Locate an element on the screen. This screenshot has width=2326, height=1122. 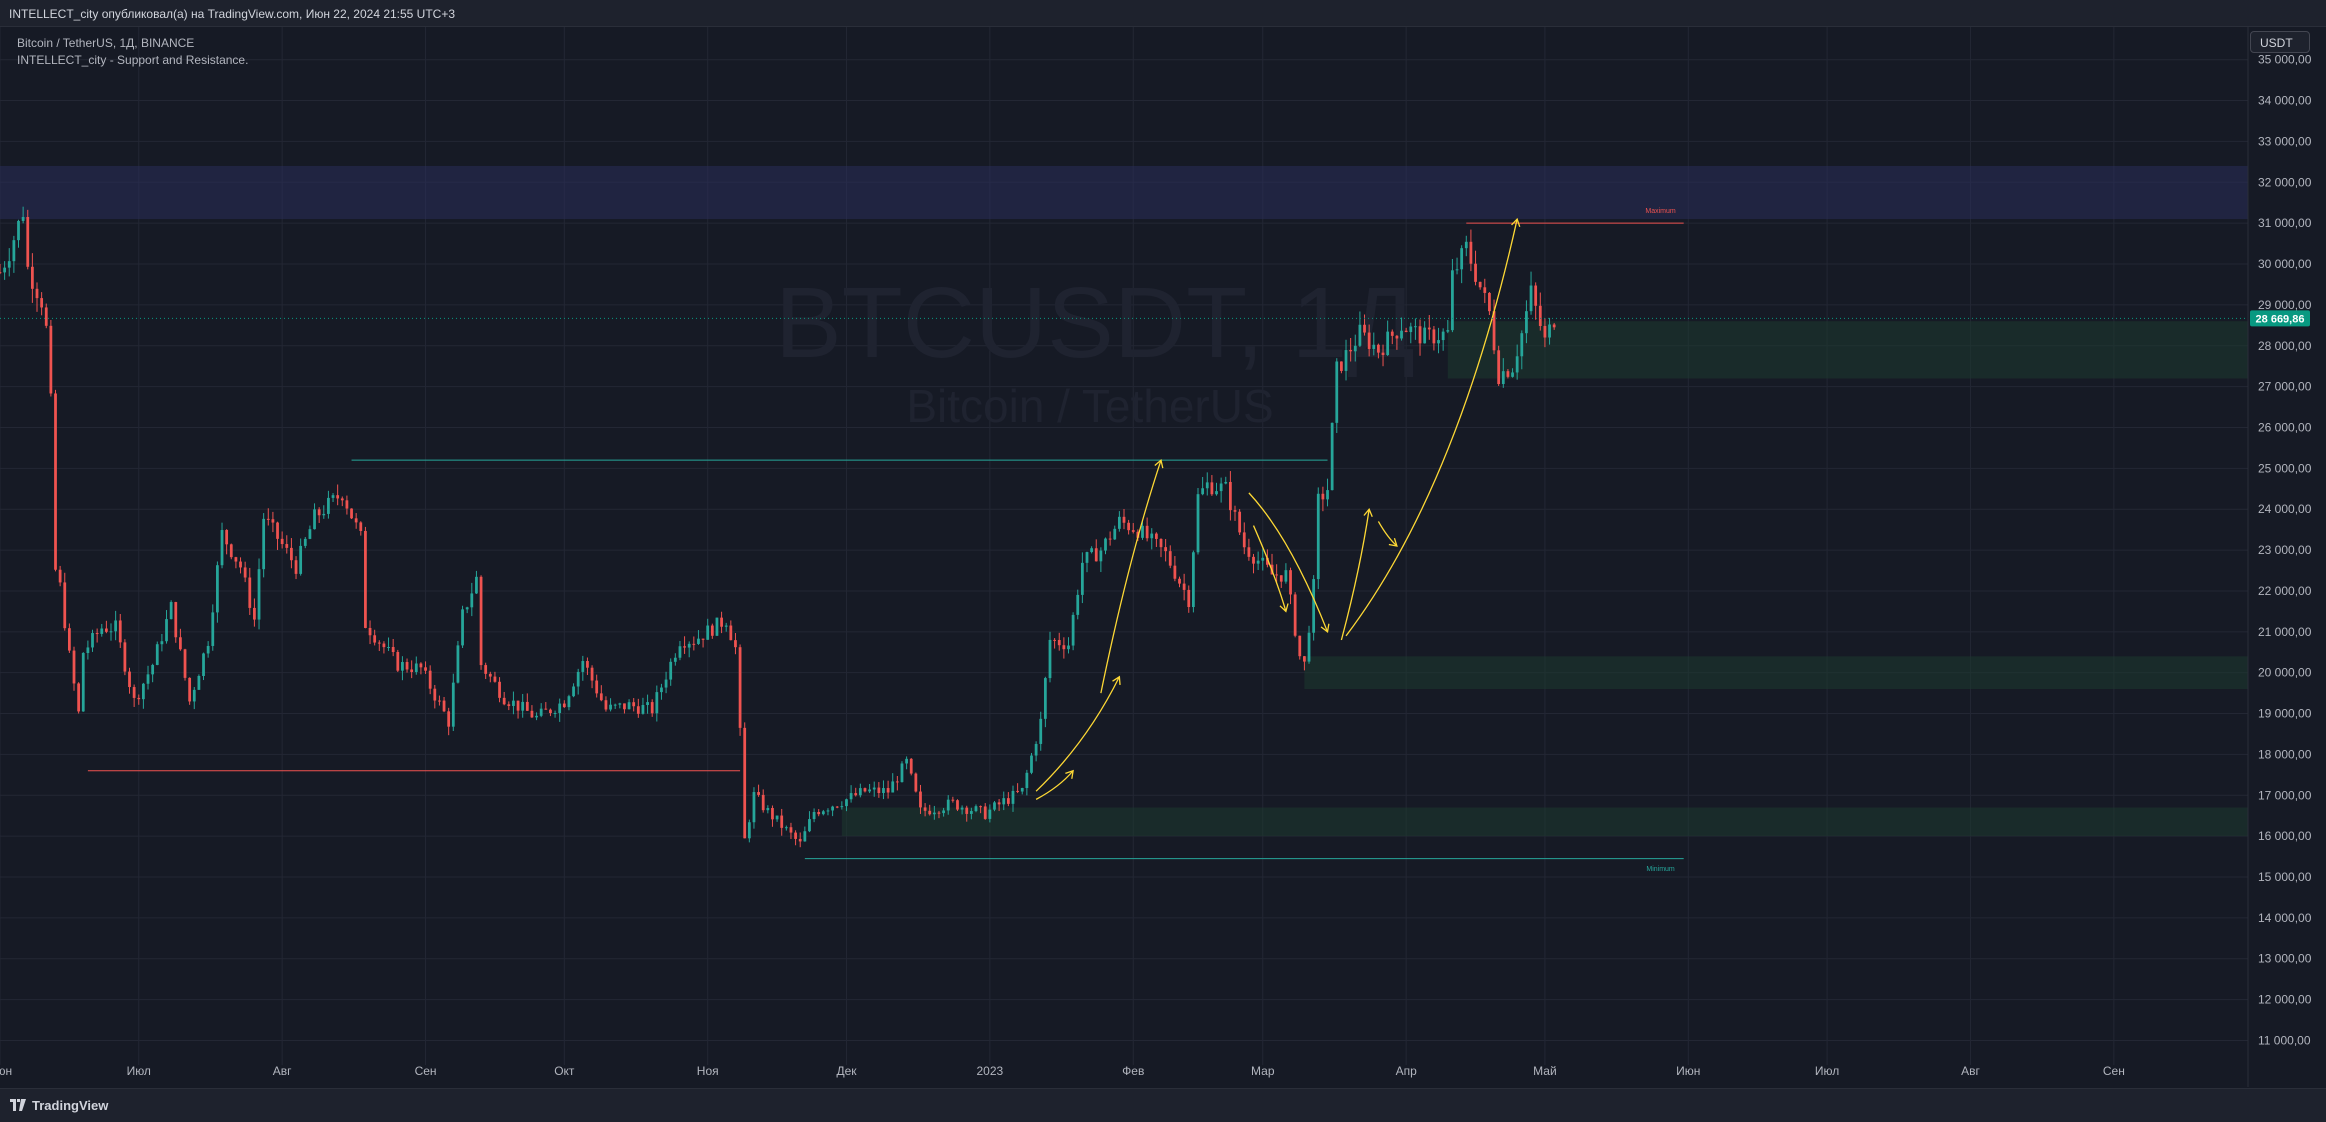
y-tick-label: 28 000,00 is located at coordinates (2285, 346).